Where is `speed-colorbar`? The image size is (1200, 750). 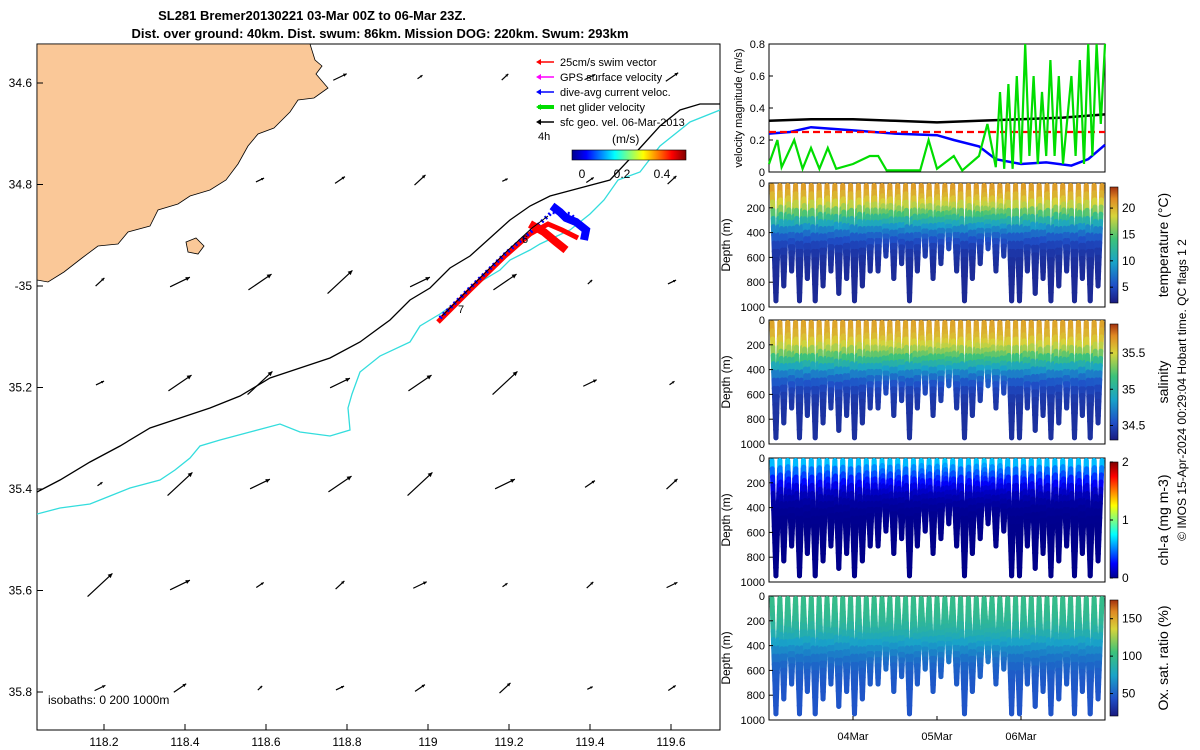 speed-colorbar is located at coordinates (629, 155).